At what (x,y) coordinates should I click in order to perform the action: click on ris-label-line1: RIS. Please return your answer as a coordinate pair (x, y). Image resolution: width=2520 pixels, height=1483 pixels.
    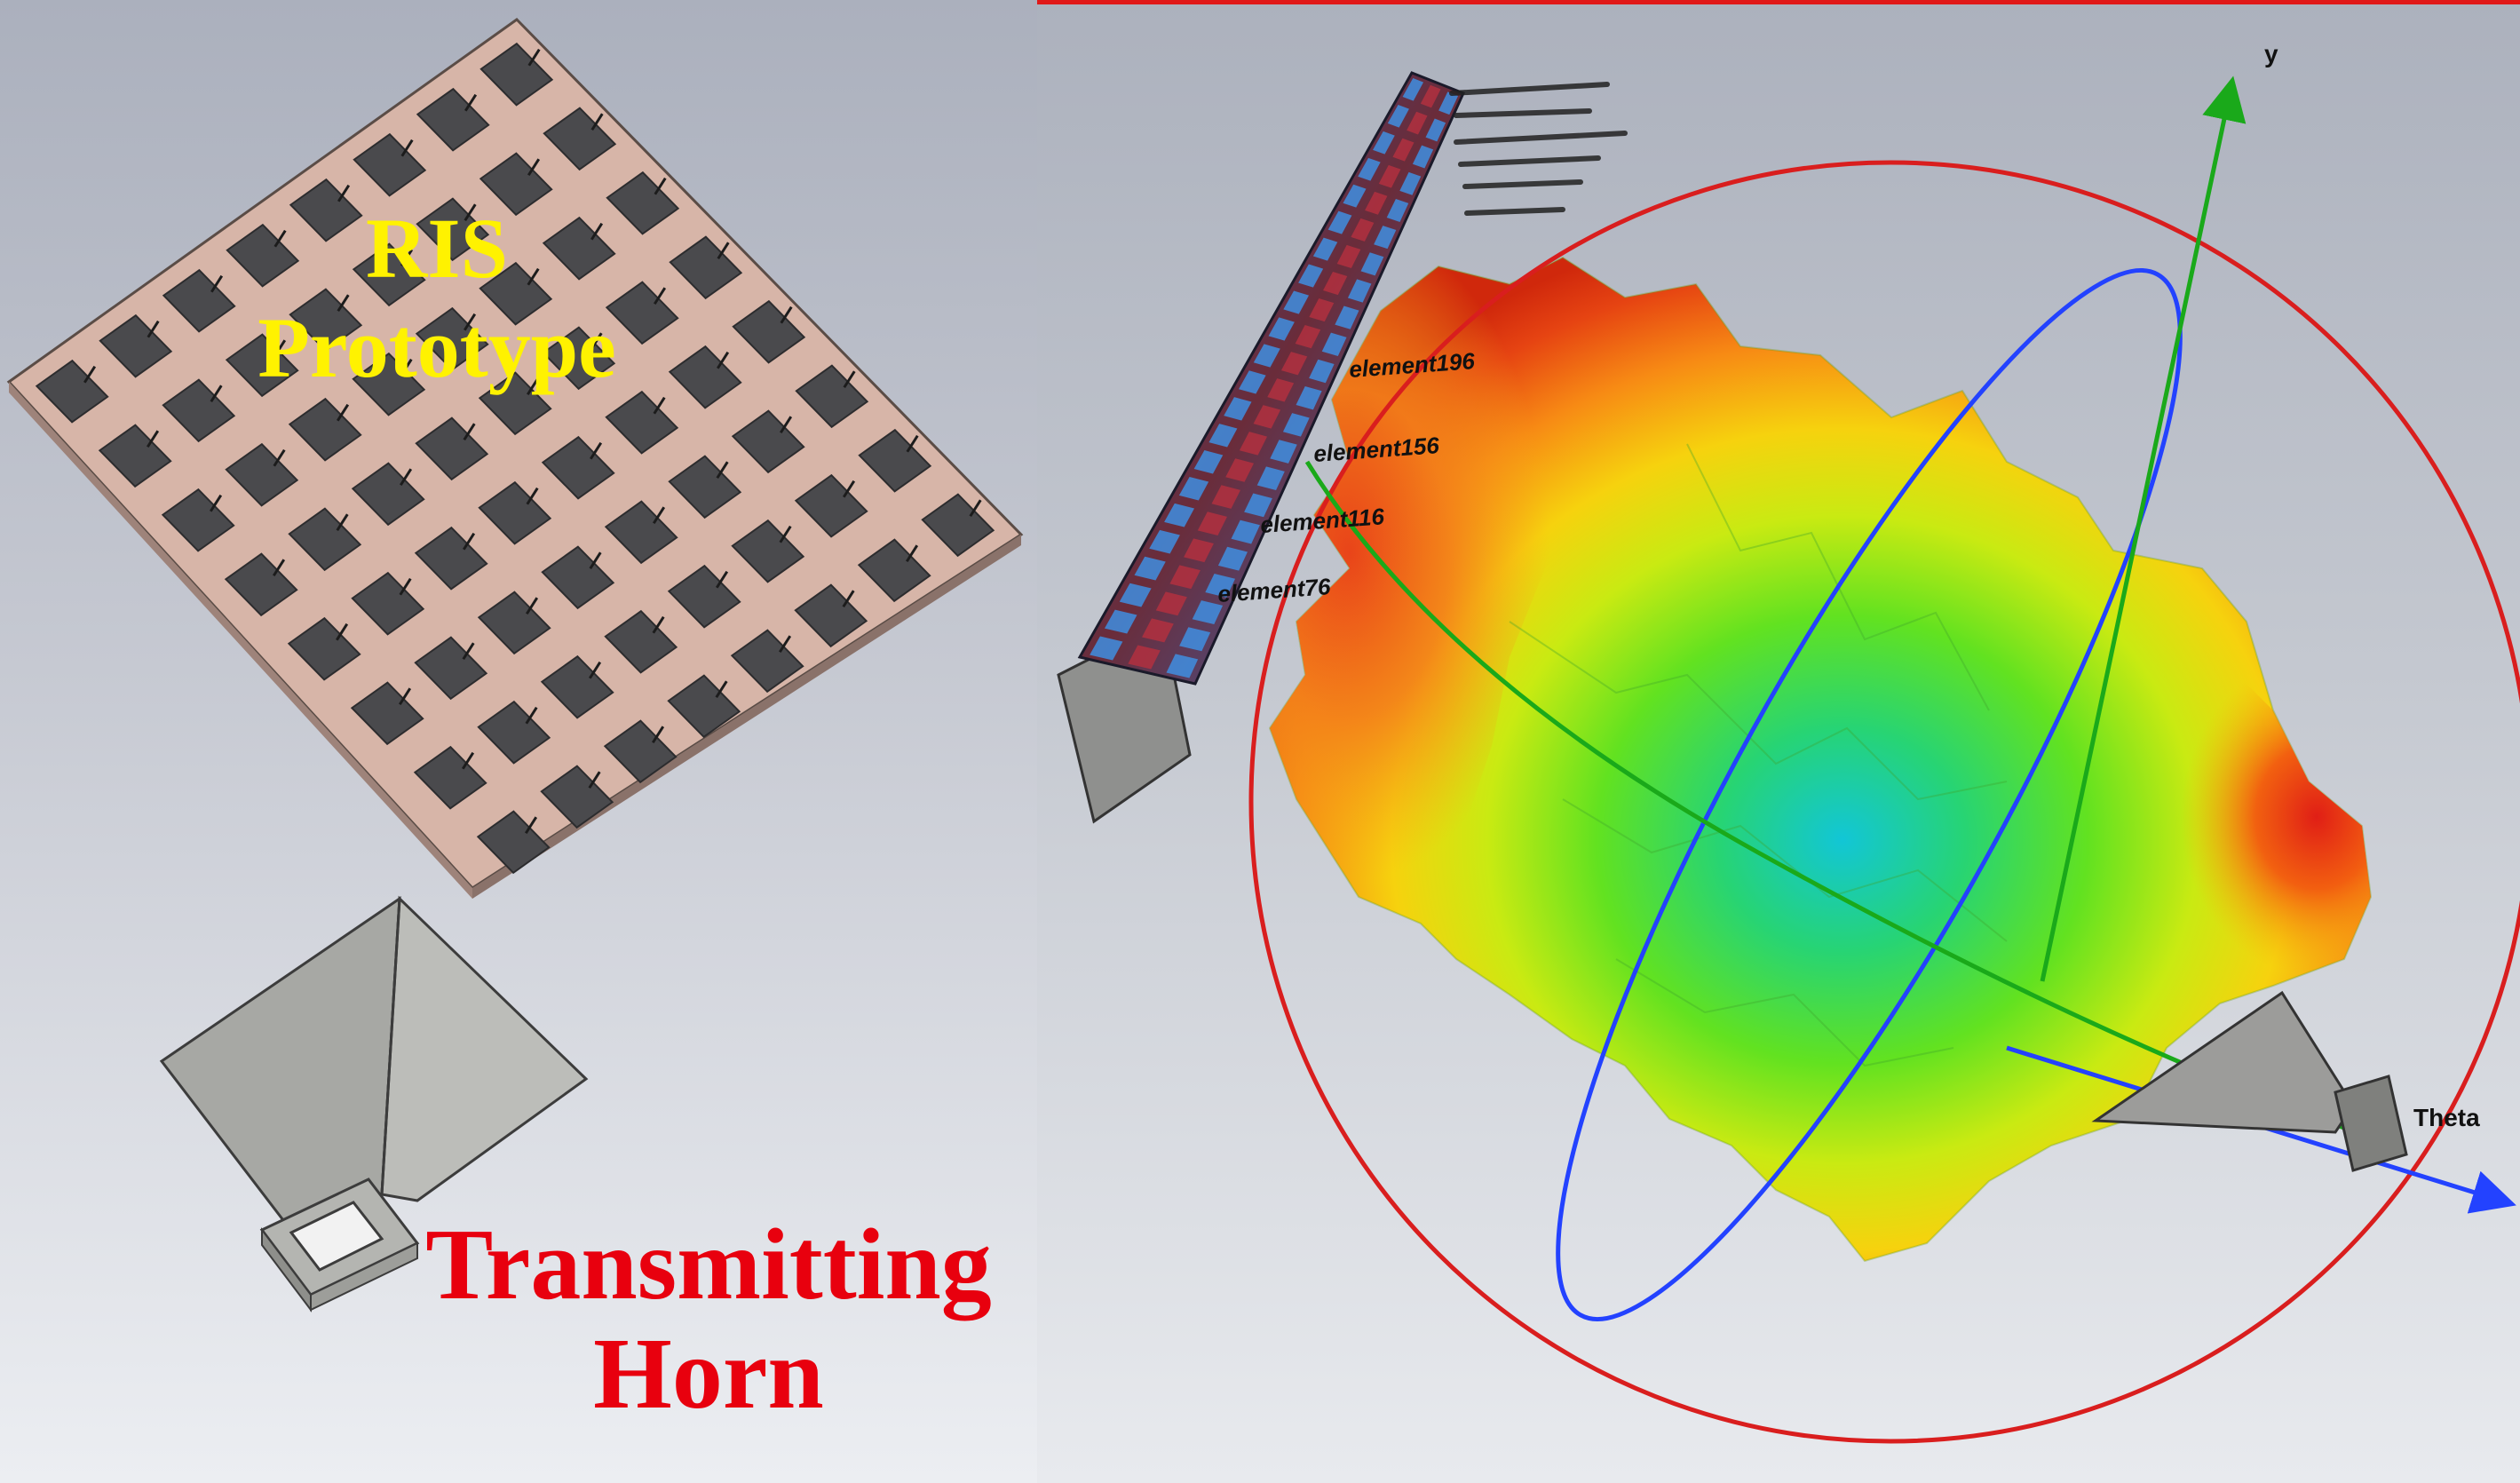
    Looking at the image, I should click on (437, 248).